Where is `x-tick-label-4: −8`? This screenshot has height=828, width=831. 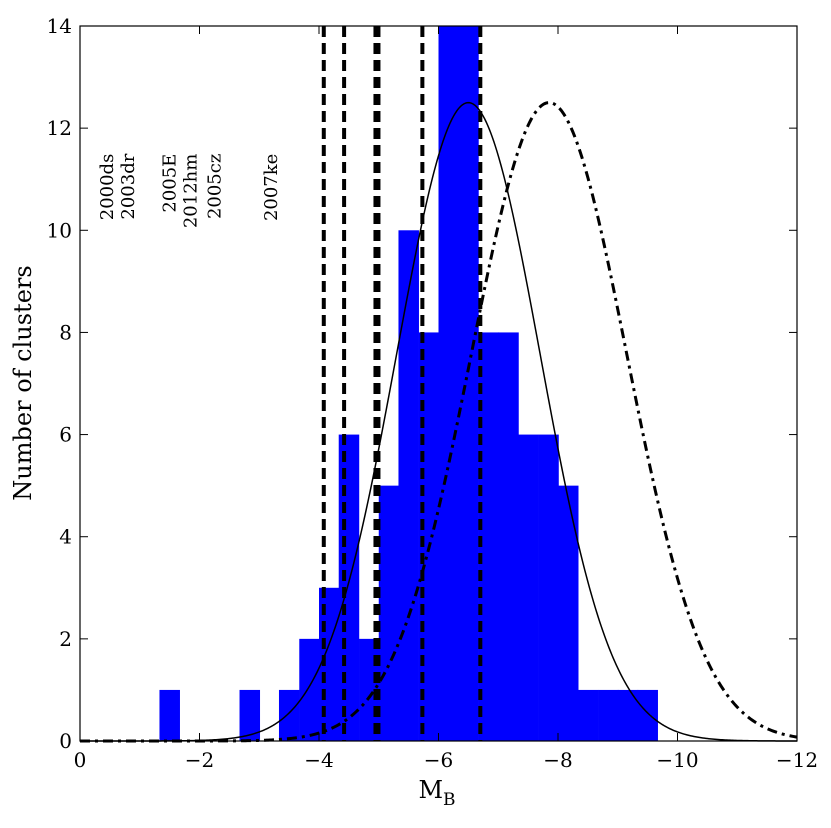
x-tick-label-4: −8 is located at coordinates (557, 760).